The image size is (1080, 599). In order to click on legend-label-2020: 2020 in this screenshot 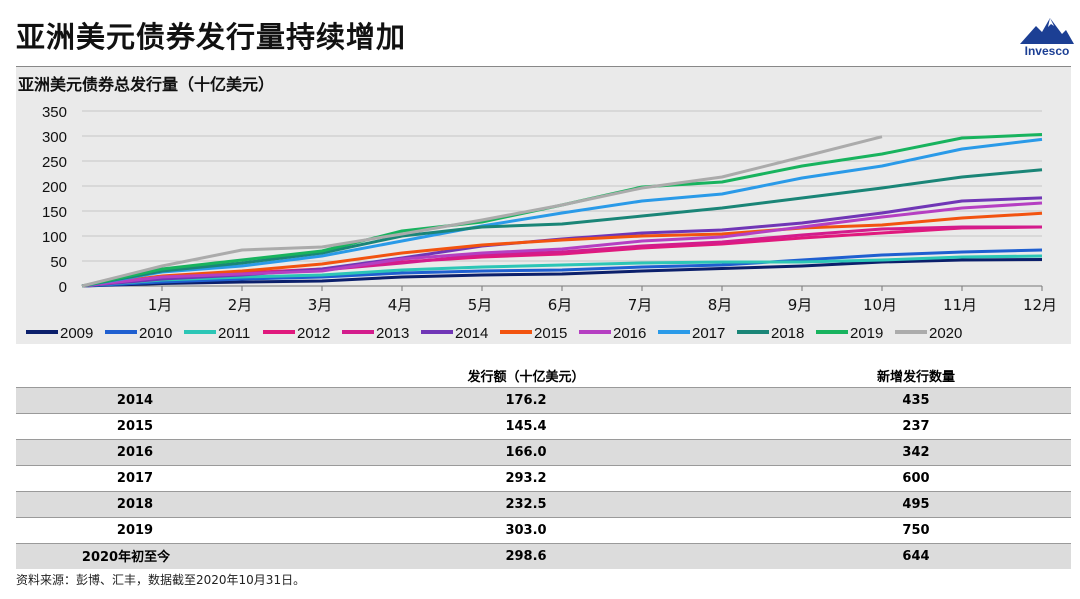, I will do `click(945, 333)`.